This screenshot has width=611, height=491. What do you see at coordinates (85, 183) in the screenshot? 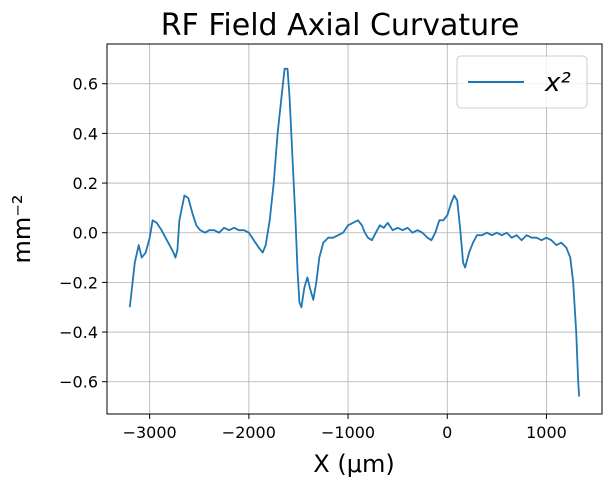
I see `y-tick-label: 0.2` at bounding box center [85, 183].